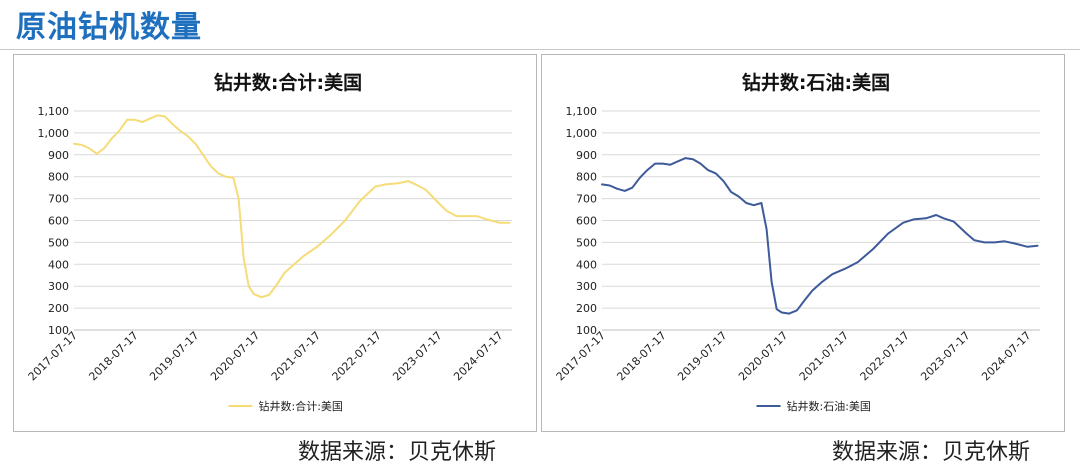 Image resolution: width=1080 pixels, height=476 pixels. Describe the element at coordinates (288, 82) in the screenshot. I see `chart-title: 钻井数:合计:美国` at that location.